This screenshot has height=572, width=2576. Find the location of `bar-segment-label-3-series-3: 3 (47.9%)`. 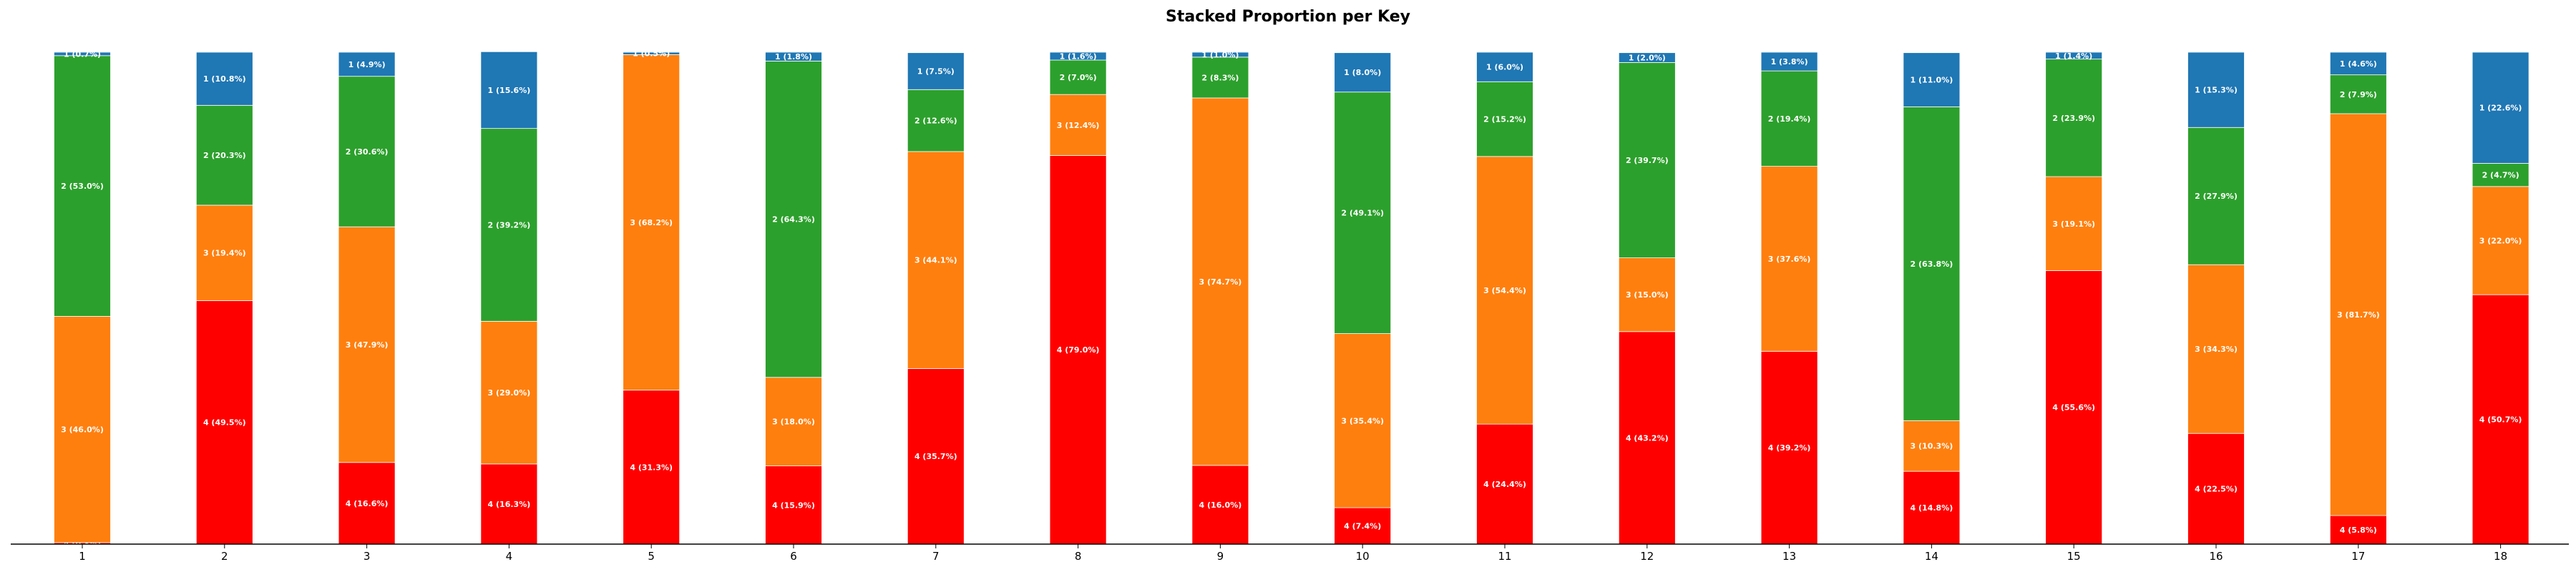

bar-segment-label-3-series-3: 3 (47.9%) is located at coordinates (367, 345).